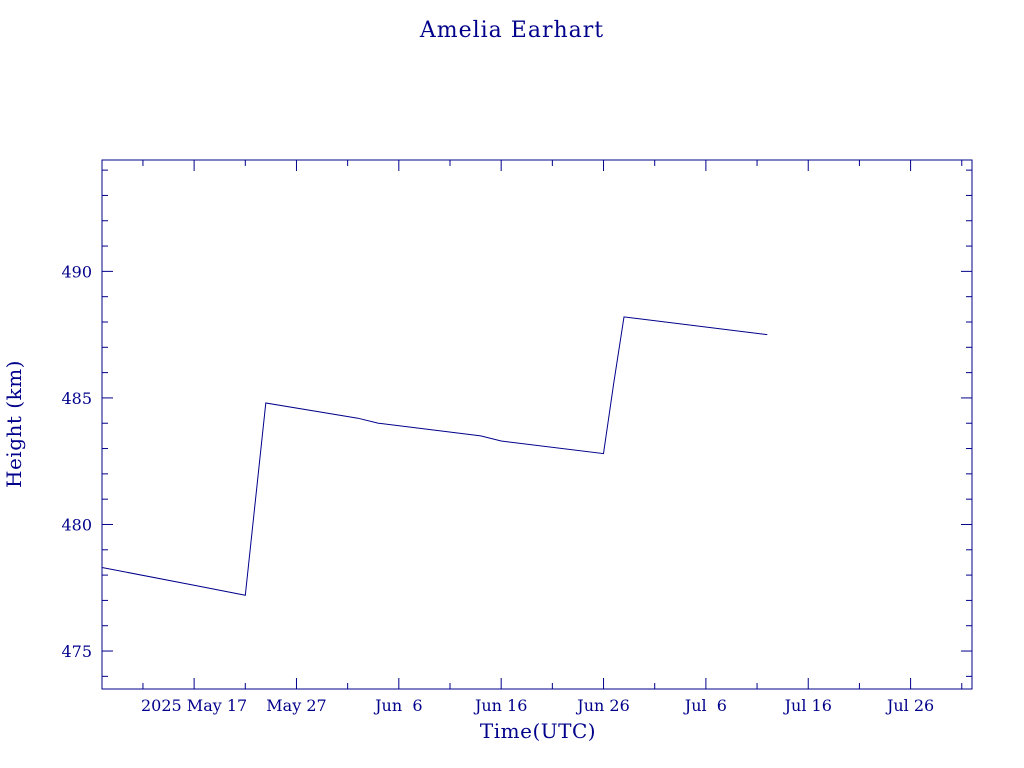  What do you see at coordinates (194, 705) in the screenshot?
I see `x-tick-label: 2025 May 17` at bounding box center [194, 705].